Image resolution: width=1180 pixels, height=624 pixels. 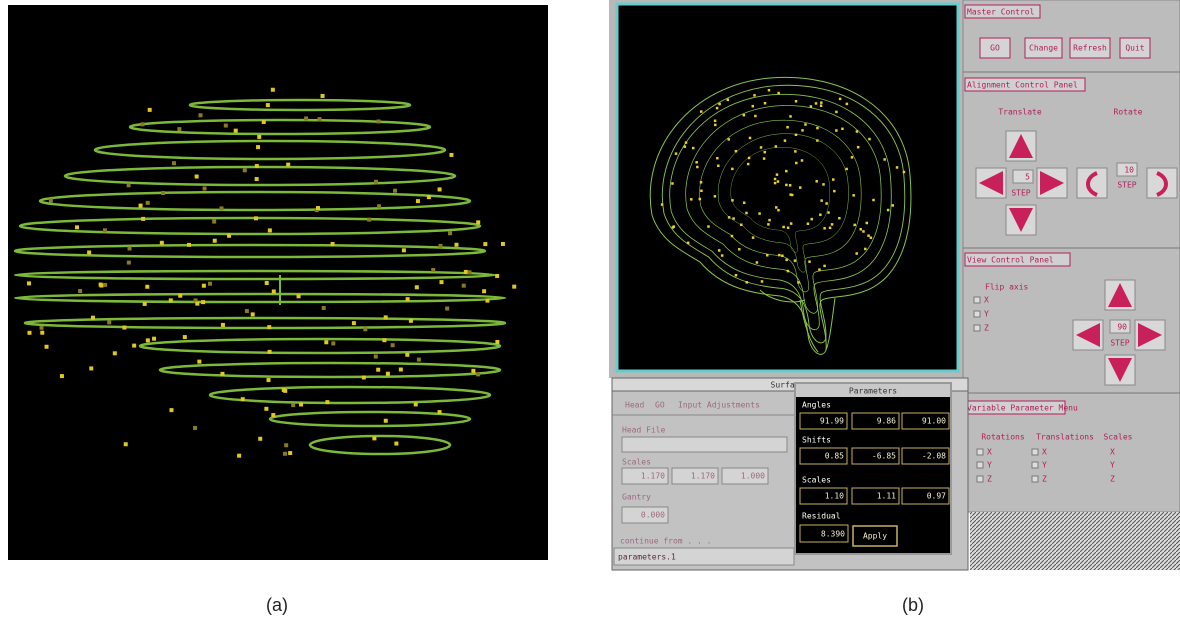 I want to click on button-label: Apply, so click(x=875, y=536).